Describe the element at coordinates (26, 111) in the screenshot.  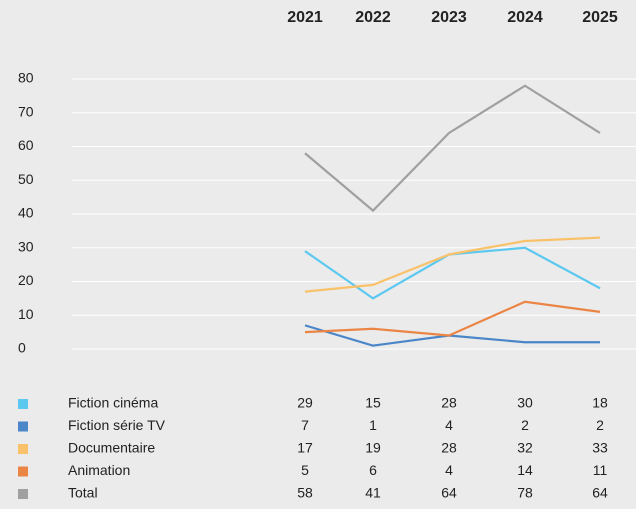
I see `y-tick-label: 70` at that location.